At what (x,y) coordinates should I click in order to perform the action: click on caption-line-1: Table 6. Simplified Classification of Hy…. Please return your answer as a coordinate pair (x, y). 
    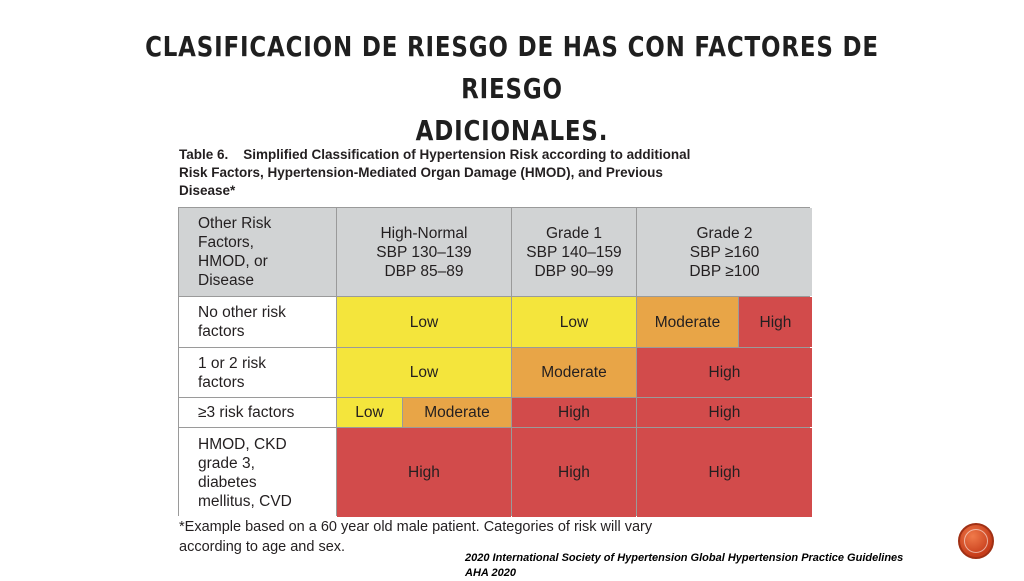
    Looking at the image, I should click on (435, 154).